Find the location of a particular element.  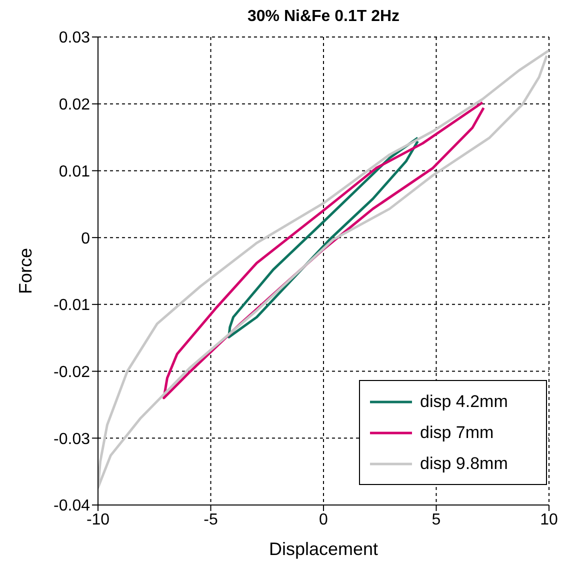

chart-title: 30% Ni&Fe 0.1T 2Hz is located at coordinates (323, 17).